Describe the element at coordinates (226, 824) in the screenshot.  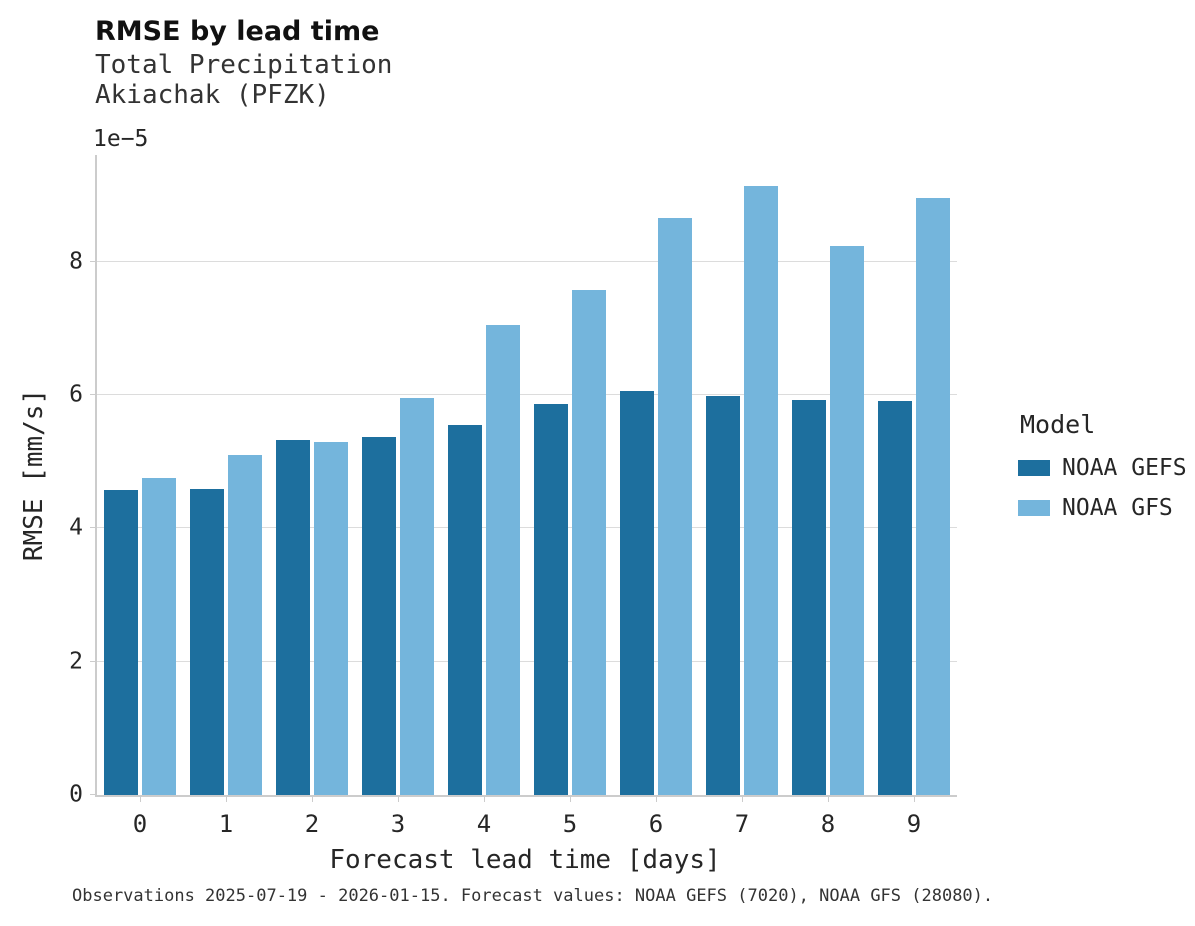
I see `x-tick-label: 1` at that location.